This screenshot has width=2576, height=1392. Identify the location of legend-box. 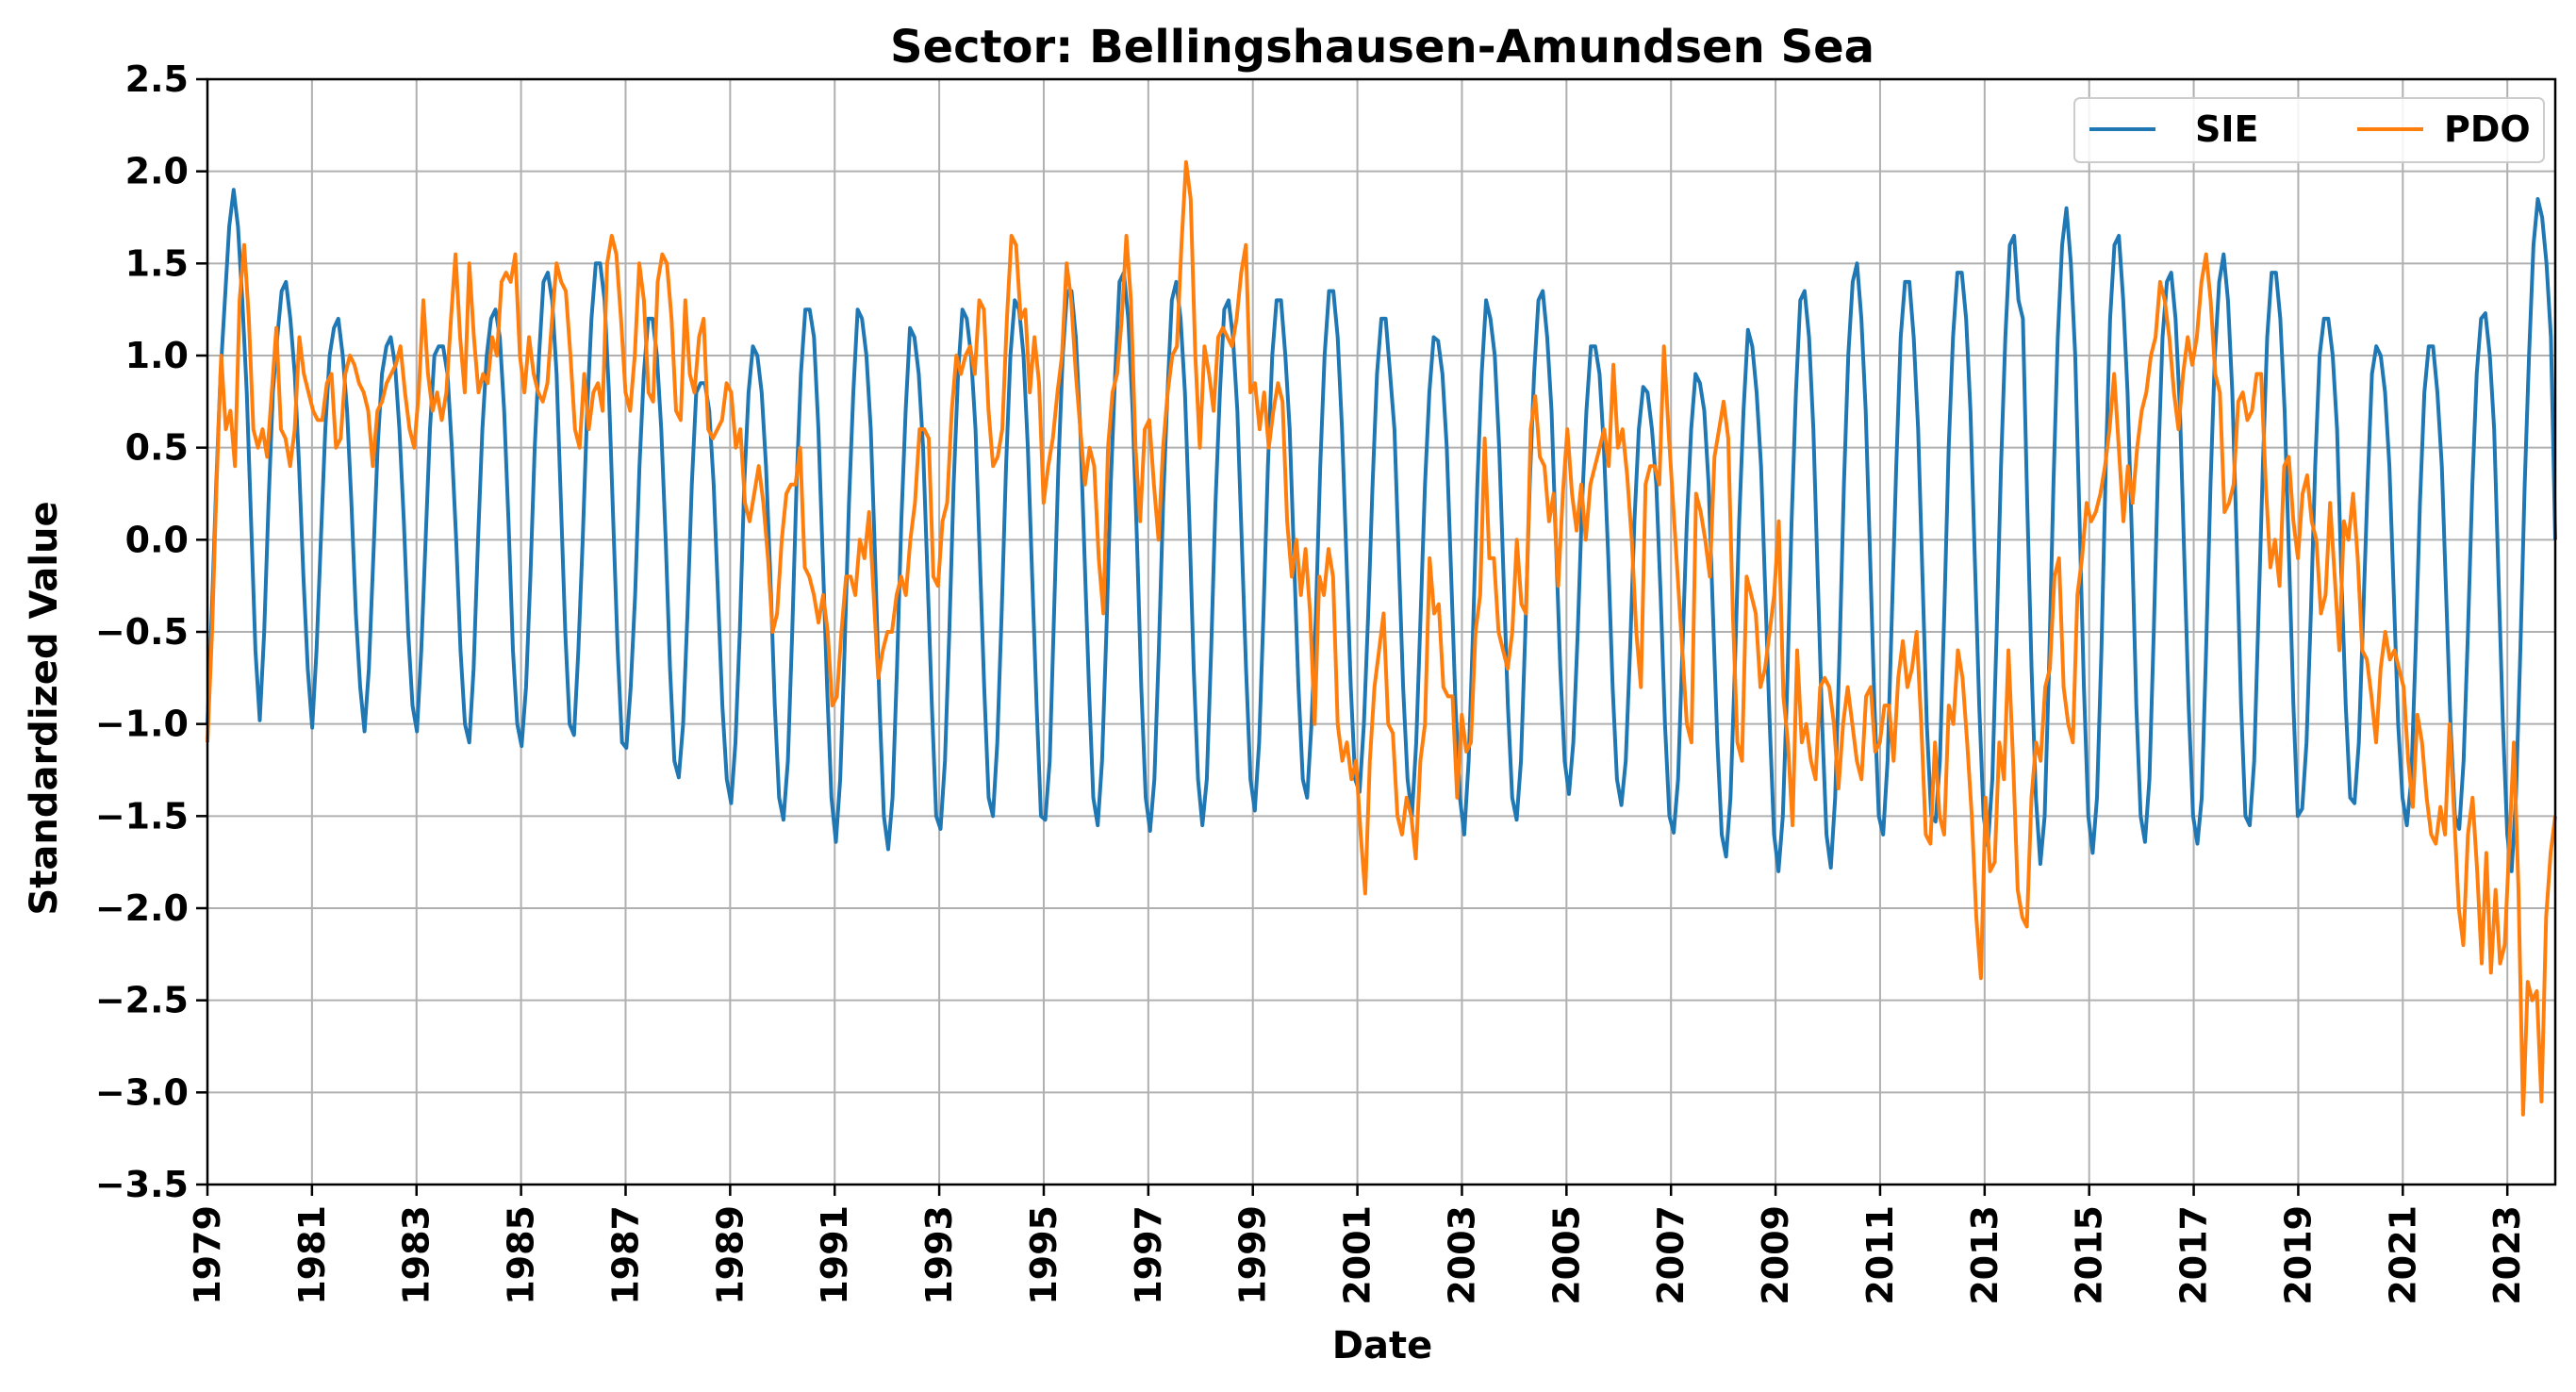
(2309, 130).